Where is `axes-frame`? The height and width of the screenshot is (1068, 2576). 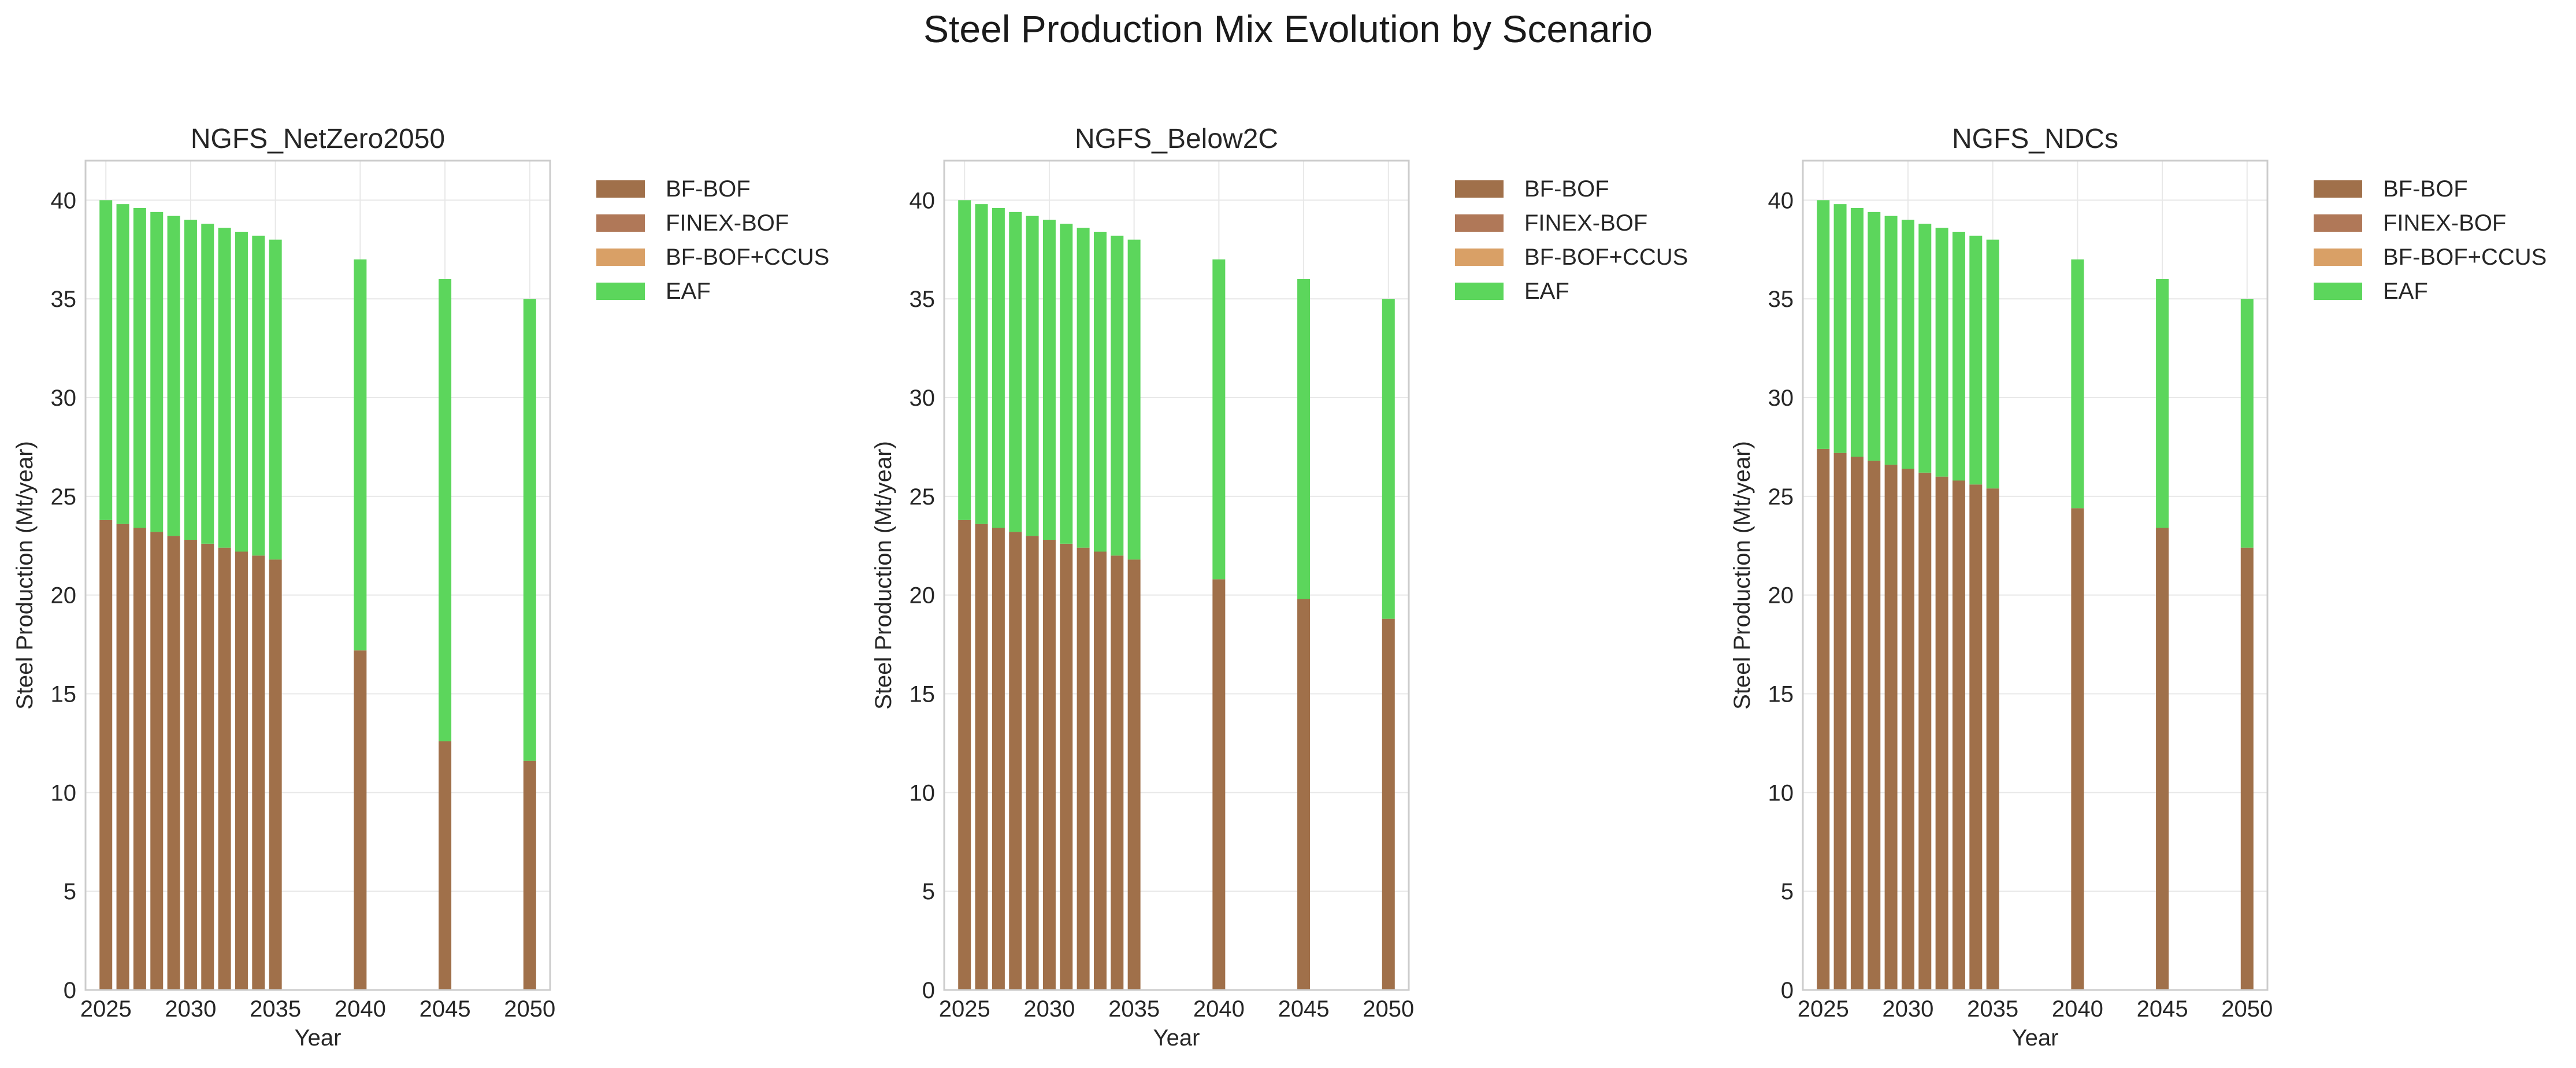 axes-frame is located at coordinates (318, 575).